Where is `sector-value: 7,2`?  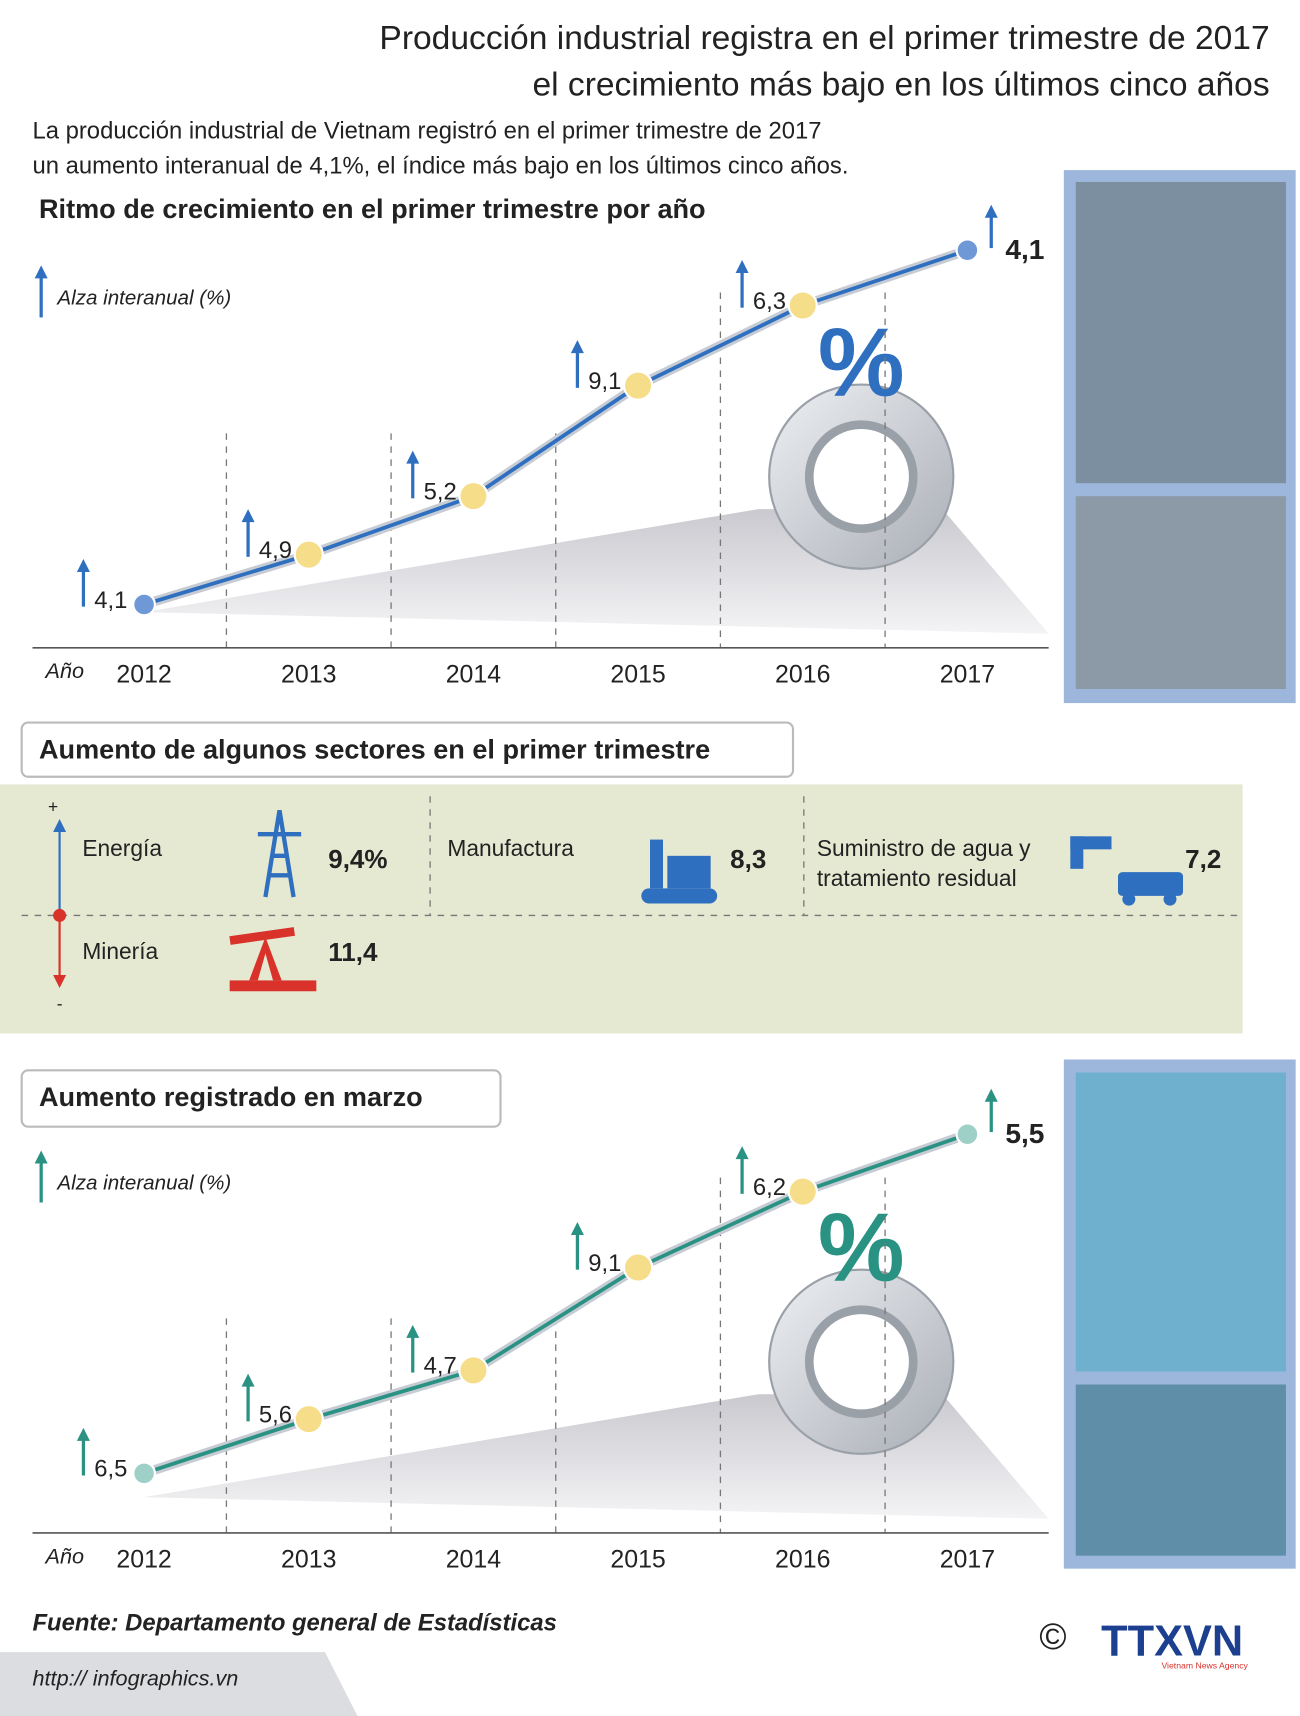 sector-value: 7,2 is located at coordinates (1203, 859).